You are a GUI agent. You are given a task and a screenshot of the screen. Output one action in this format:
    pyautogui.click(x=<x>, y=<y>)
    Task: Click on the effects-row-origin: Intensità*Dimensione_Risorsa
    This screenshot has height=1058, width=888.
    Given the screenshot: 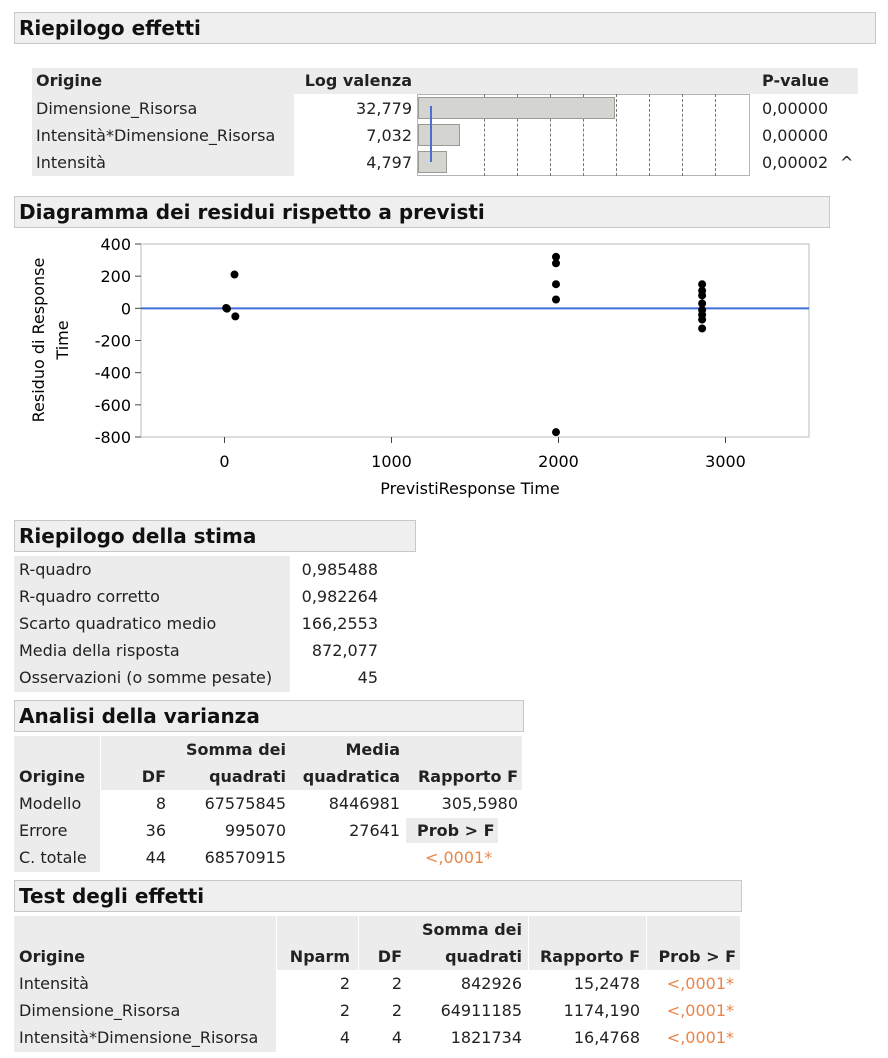 What is the action you would take?
    pyautogui.click(x=156, y=135)
    